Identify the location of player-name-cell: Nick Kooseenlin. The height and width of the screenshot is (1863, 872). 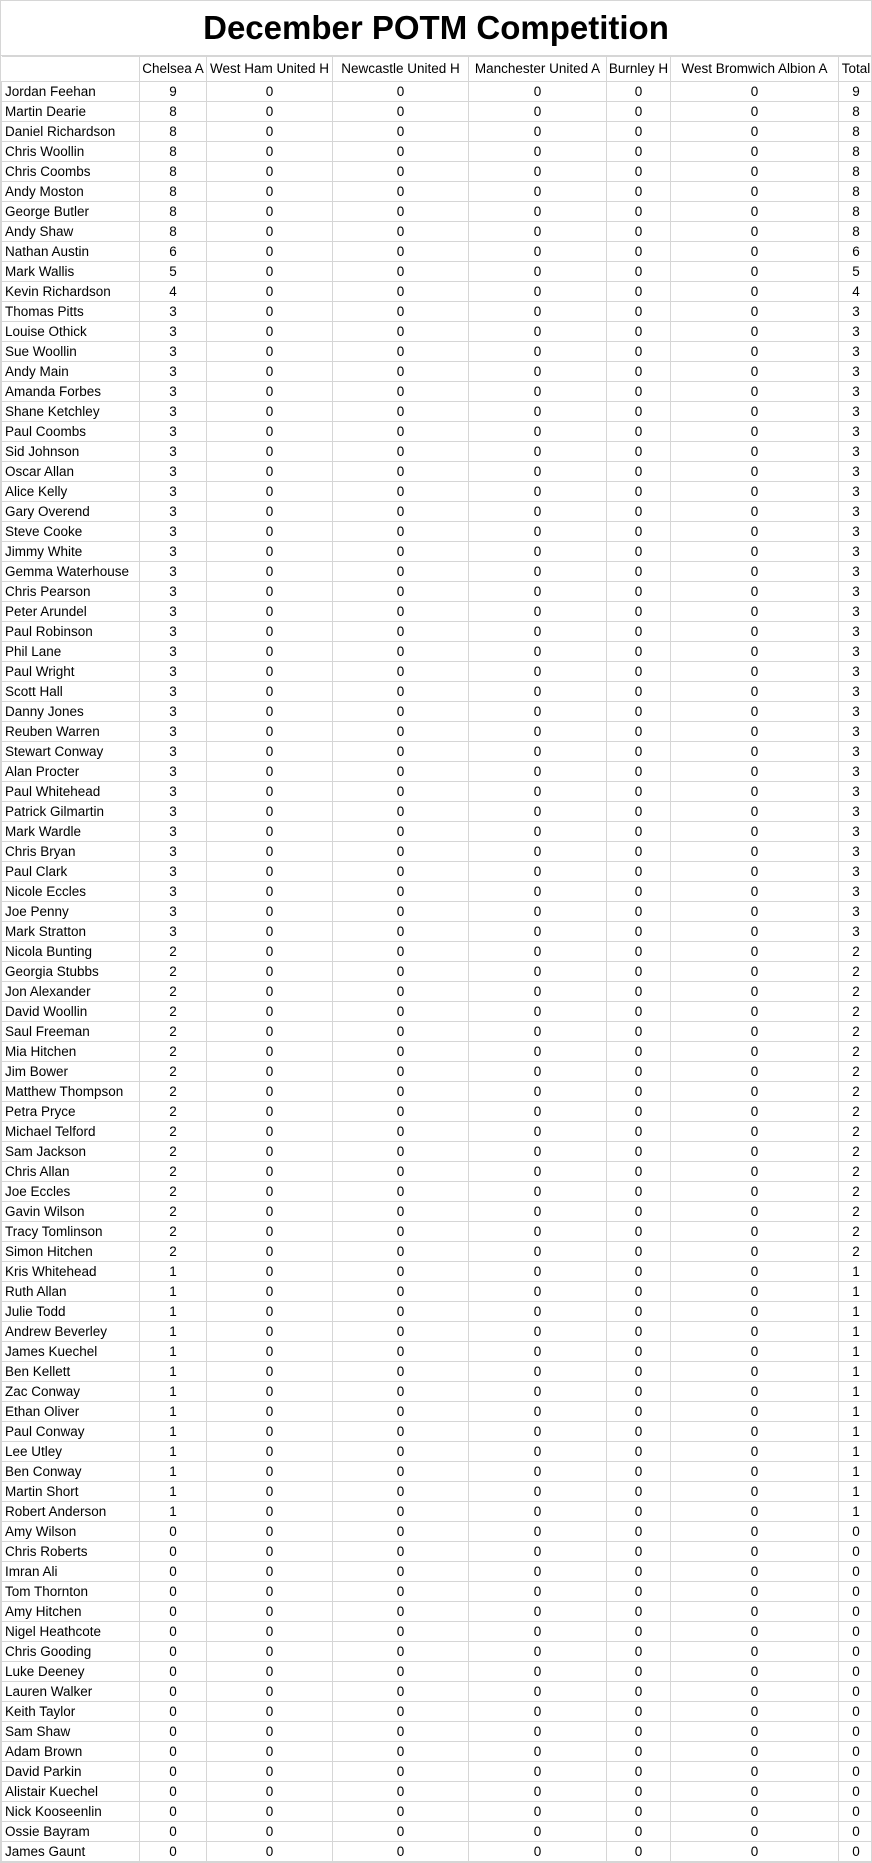
(71, 1812).